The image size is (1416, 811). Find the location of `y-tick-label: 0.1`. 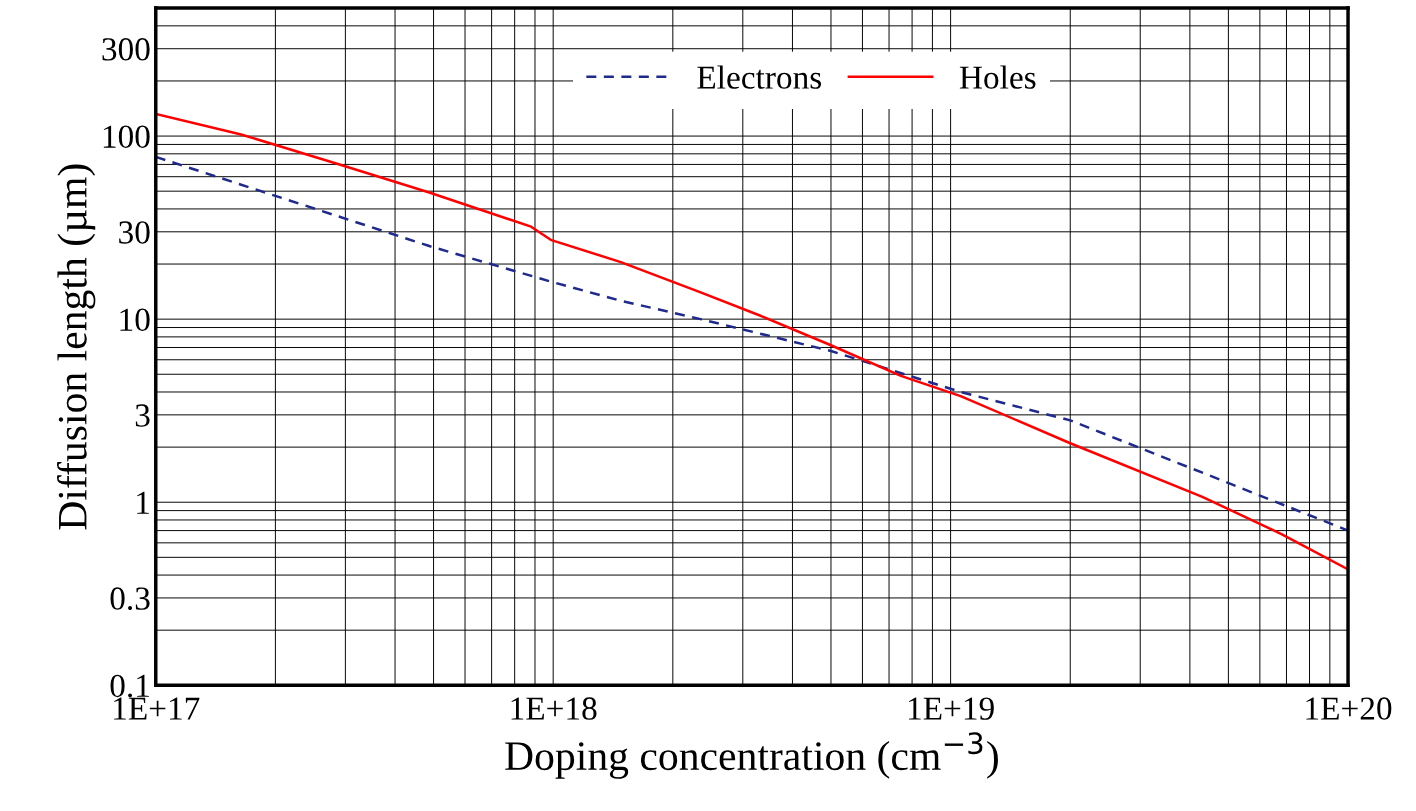

y-tick-label: 0.1 is located at coordinates (129, 686).